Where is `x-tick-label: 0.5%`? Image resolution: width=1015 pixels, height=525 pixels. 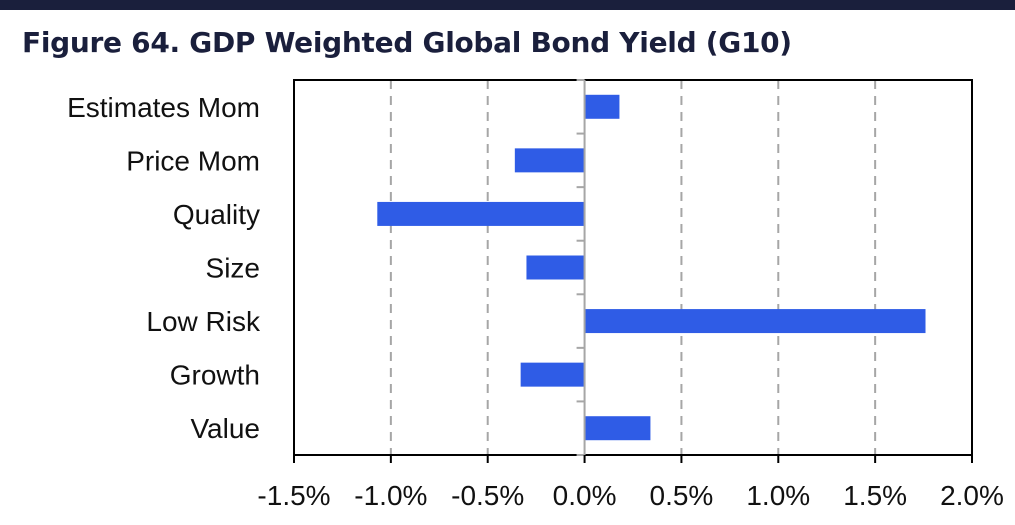
x-tick-label: 0.5% is located at coordinates (682, 495).